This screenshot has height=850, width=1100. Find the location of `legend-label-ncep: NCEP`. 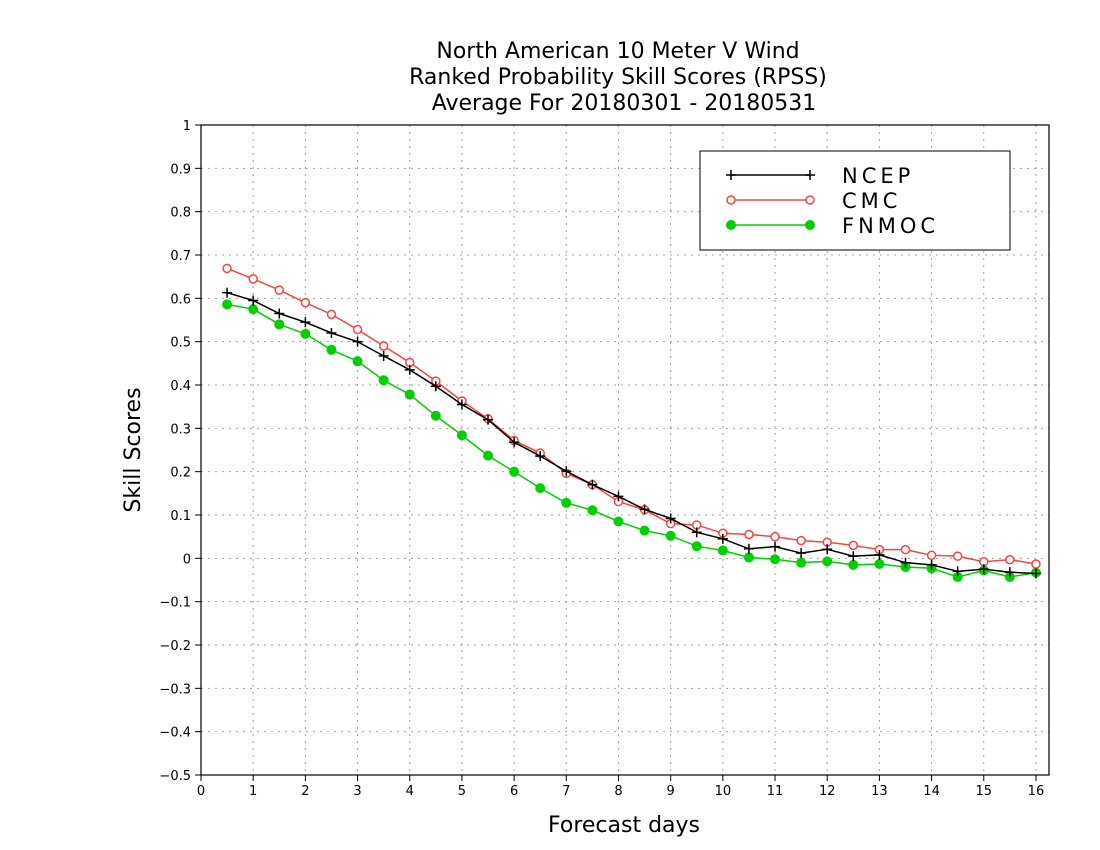

legend-label-ncep: NCEP is located at coordinates (878, 176).